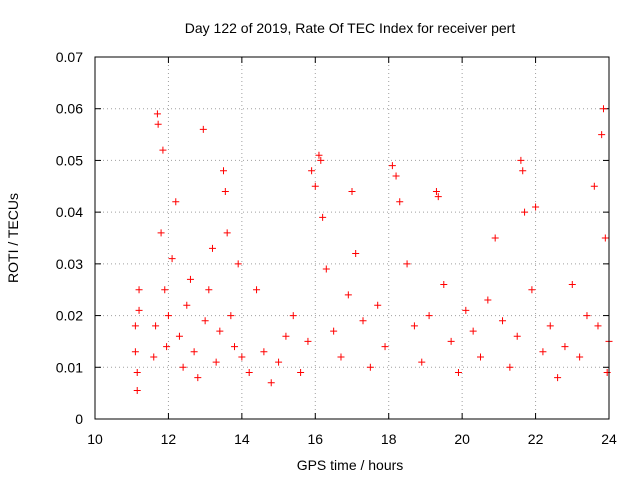  Describe the element at coordinates (13, 238) in the screenshot. I see `y-axis-label: ROTI / TECUs` at that location.